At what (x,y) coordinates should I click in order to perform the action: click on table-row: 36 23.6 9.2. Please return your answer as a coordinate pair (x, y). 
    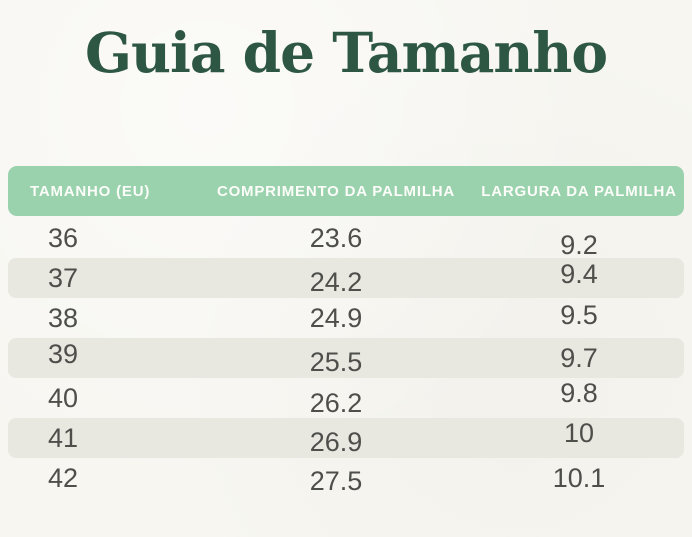
    Looking at the image, I should click on (346, 238).